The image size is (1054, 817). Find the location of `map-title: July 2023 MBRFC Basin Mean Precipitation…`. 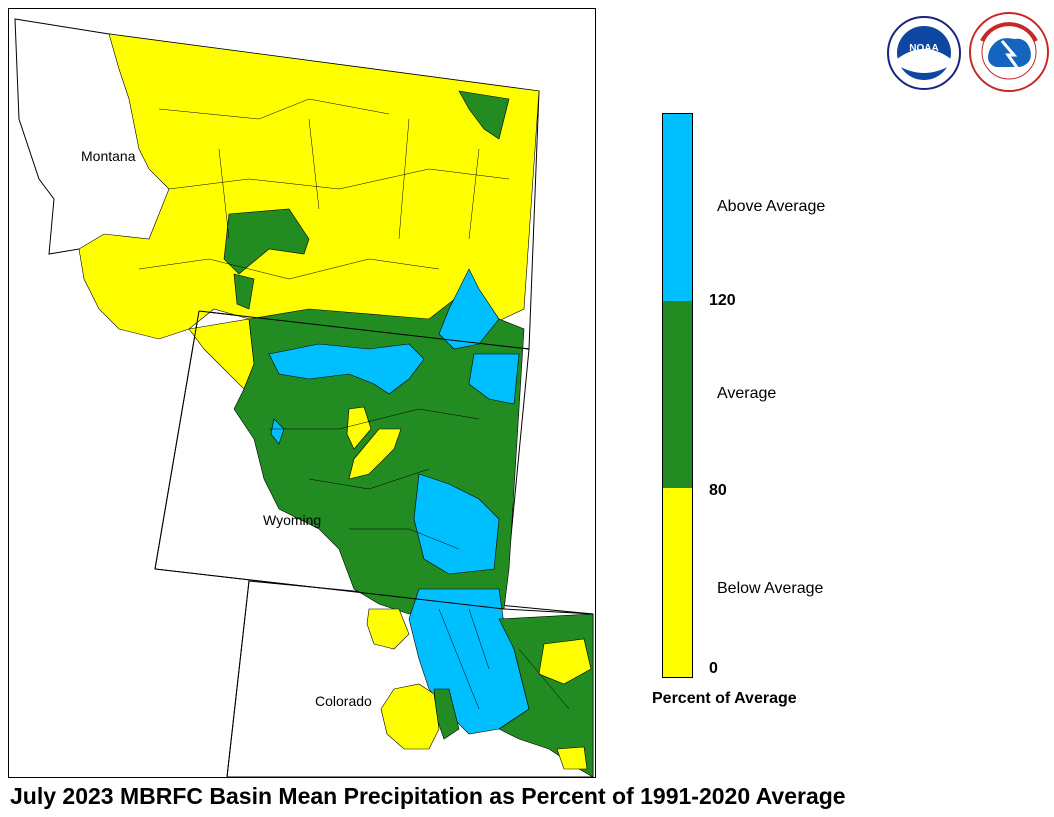

map-title: July 2023 MBRFC Basin Mean Precipitation… is located at coordinates (428, 796).